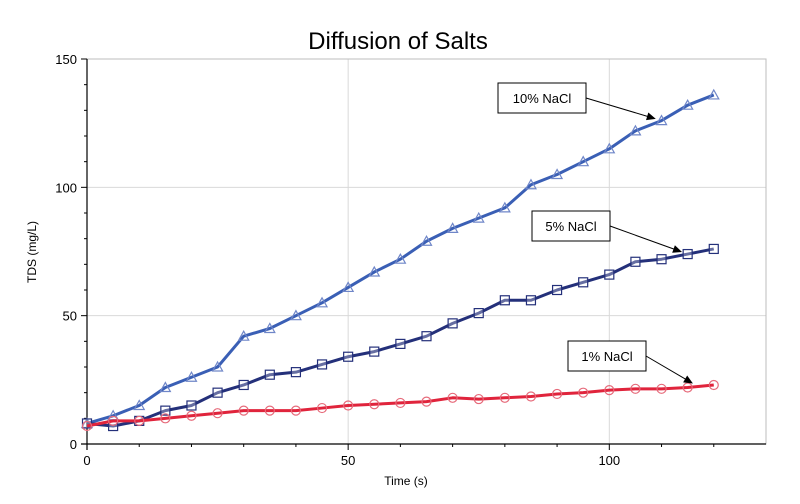 Image resolution: width=800 pixels, height=504 pixels. I want to click on y-tick-label: 150, so click(66, 59).